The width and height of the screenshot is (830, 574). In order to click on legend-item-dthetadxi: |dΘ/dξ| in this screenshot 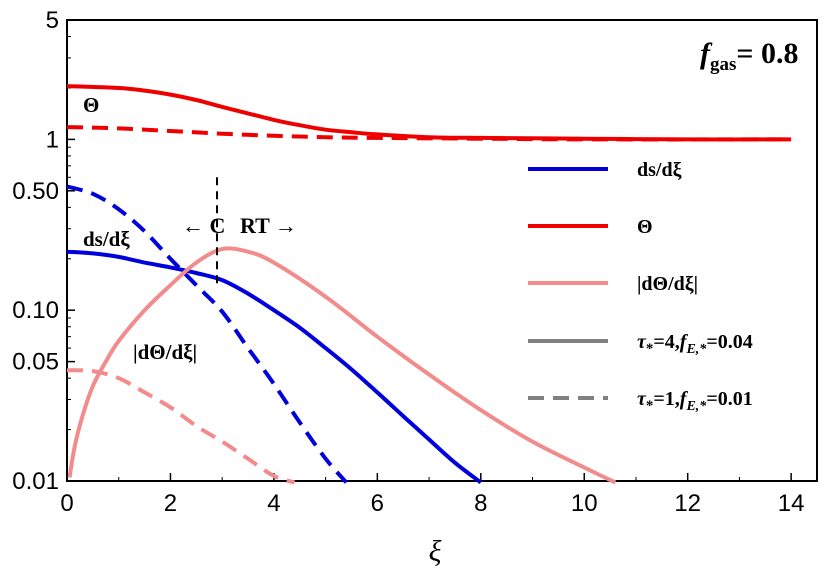, I will do `click(613, 284)`.